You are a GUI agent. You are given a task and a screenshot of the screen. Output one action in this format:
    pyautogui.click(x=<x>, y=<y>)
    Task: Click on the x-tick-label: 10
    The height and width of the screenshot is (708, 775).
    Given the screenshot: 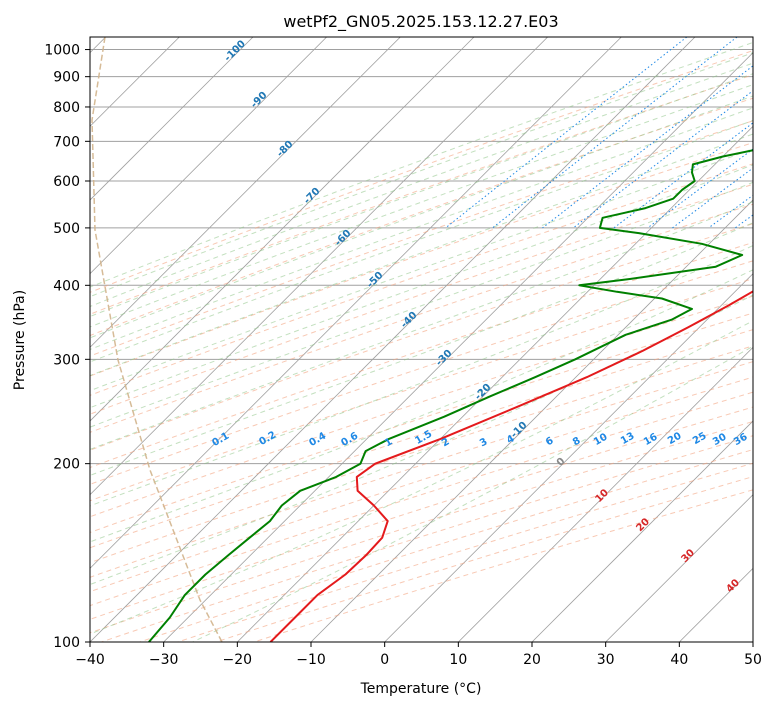 What is the action you would take?
    pyautogui.click(x=458, y=660)
    